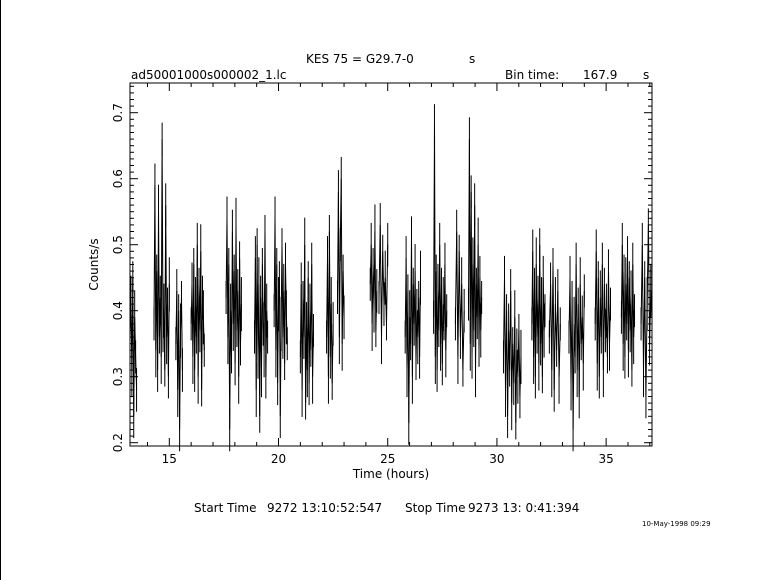 The height and width of the screenshot is (580, 781). What do you see at coordinates (360, 59) in the screenshot?
I see `chart-title: KES 75 = G29.7-0` at bounding box center [360, 59].